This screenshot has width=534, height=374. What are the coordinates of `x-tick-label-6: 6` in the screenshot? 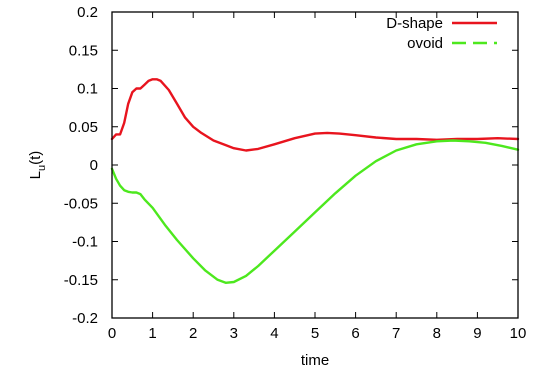 It's located at (355, 333).